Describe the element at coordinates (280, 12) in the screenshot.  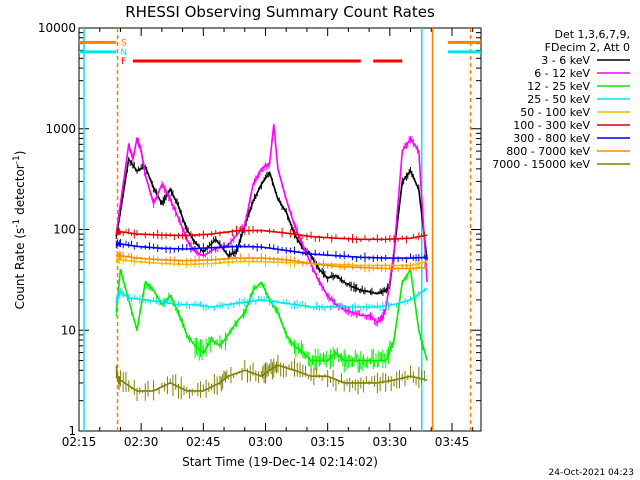
I see `chart-title: RHESSI Observing Summary Count Rates` at that location.